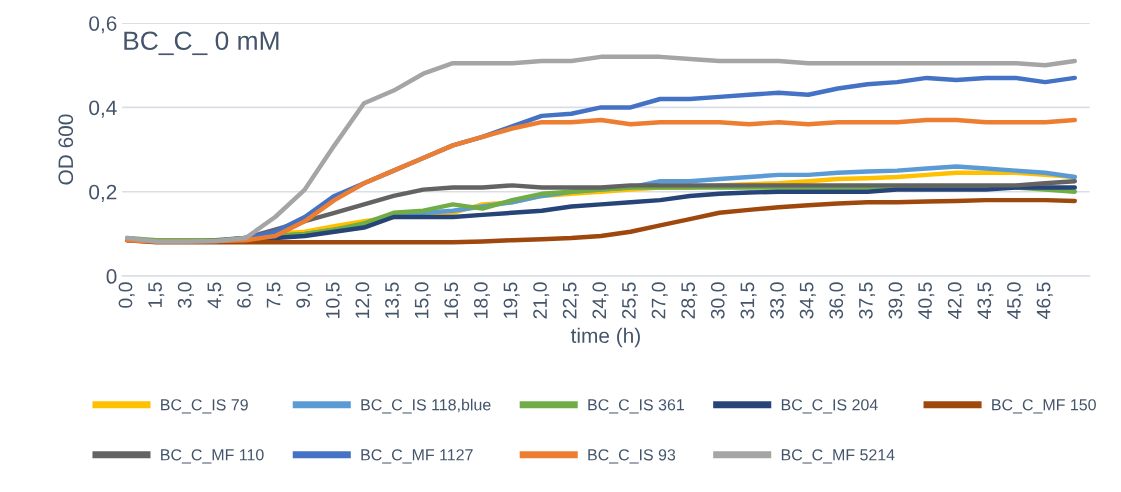 This screenshot has height=492, width=1121. I want to click on x-tick-label: 25,5, so click(630, 300).